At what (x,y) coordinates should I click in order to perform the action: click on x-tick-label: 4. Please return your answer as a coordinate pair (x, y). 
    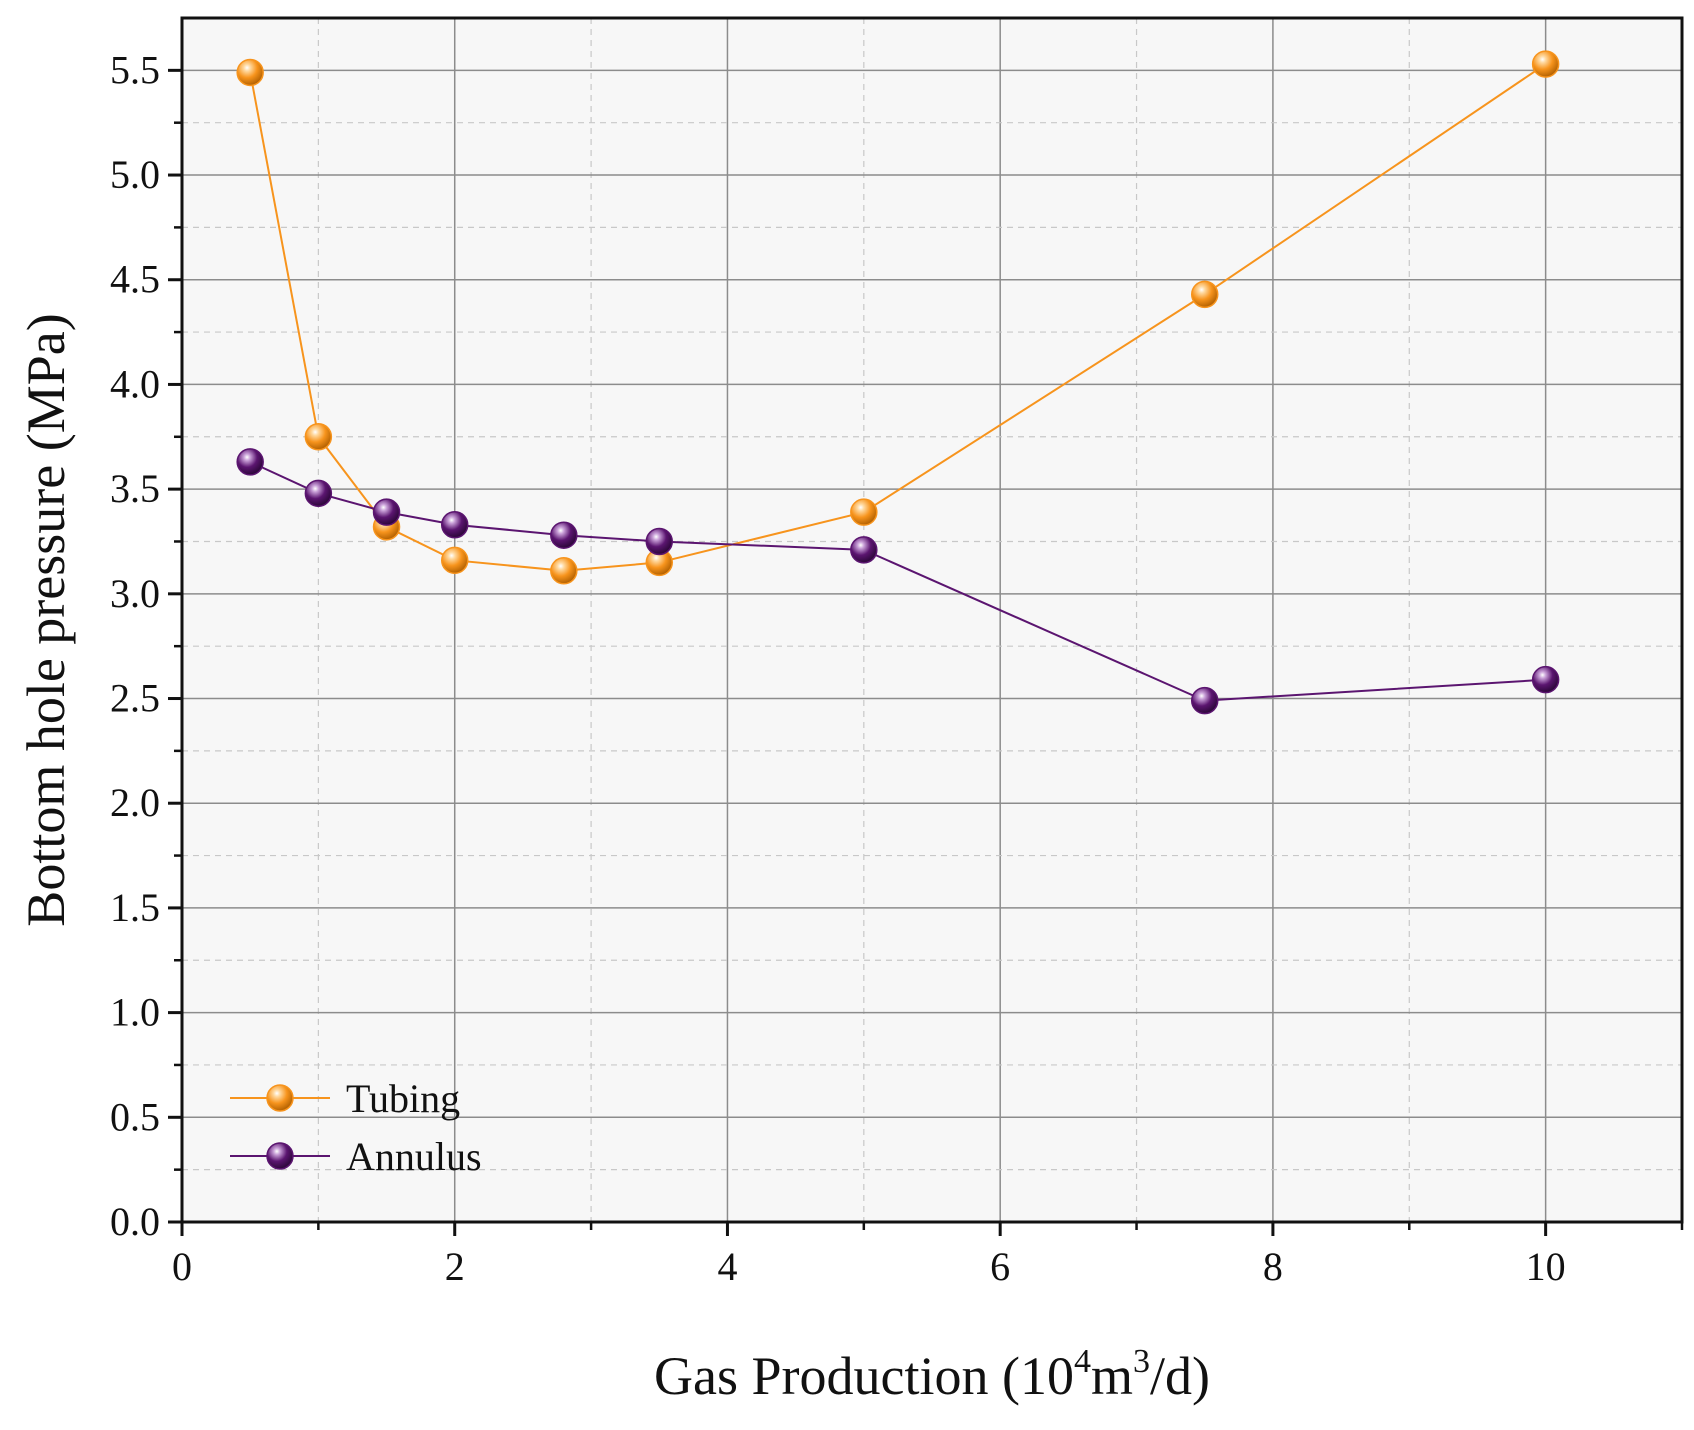
    Looking at the image, I should click on (727, 1266).